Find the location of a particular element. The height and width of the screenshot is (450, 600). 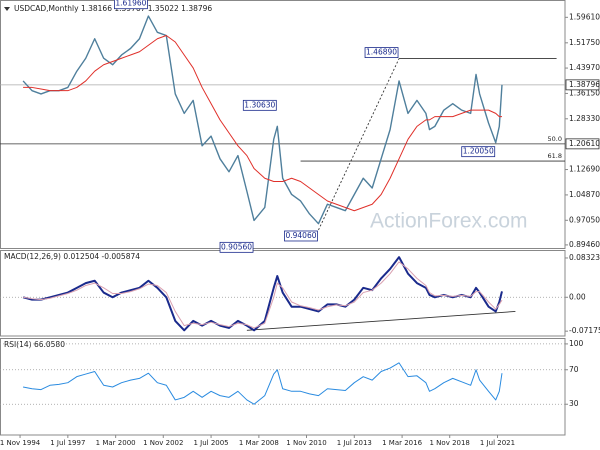

y-tick-label: 1.36150 is located at coordinates (584, 92).